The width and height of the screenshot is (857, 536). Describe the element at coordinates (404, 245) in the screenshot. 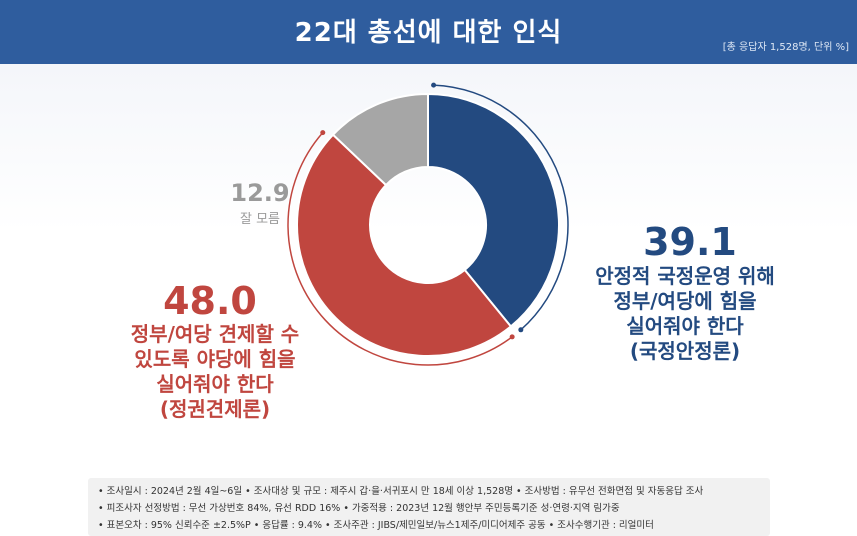

I see `slice-check` at that location.